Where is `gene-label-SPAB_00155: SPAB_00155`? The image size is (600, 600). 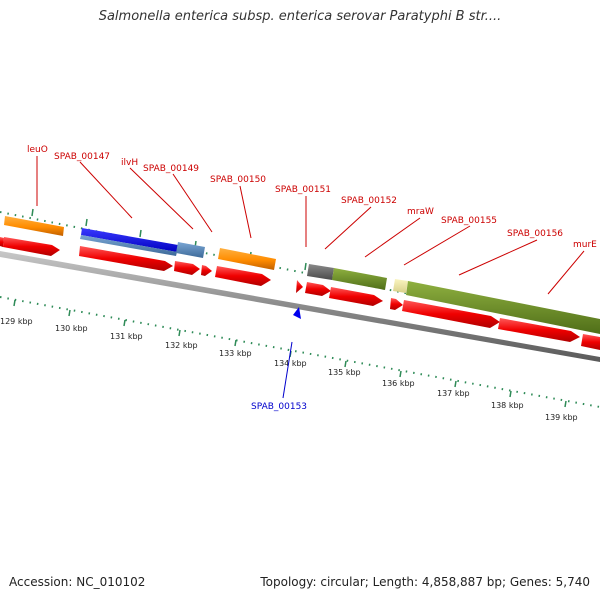 gene-label-SPAB_00155: SPAB_00155 is located at coordinates (469, 221).